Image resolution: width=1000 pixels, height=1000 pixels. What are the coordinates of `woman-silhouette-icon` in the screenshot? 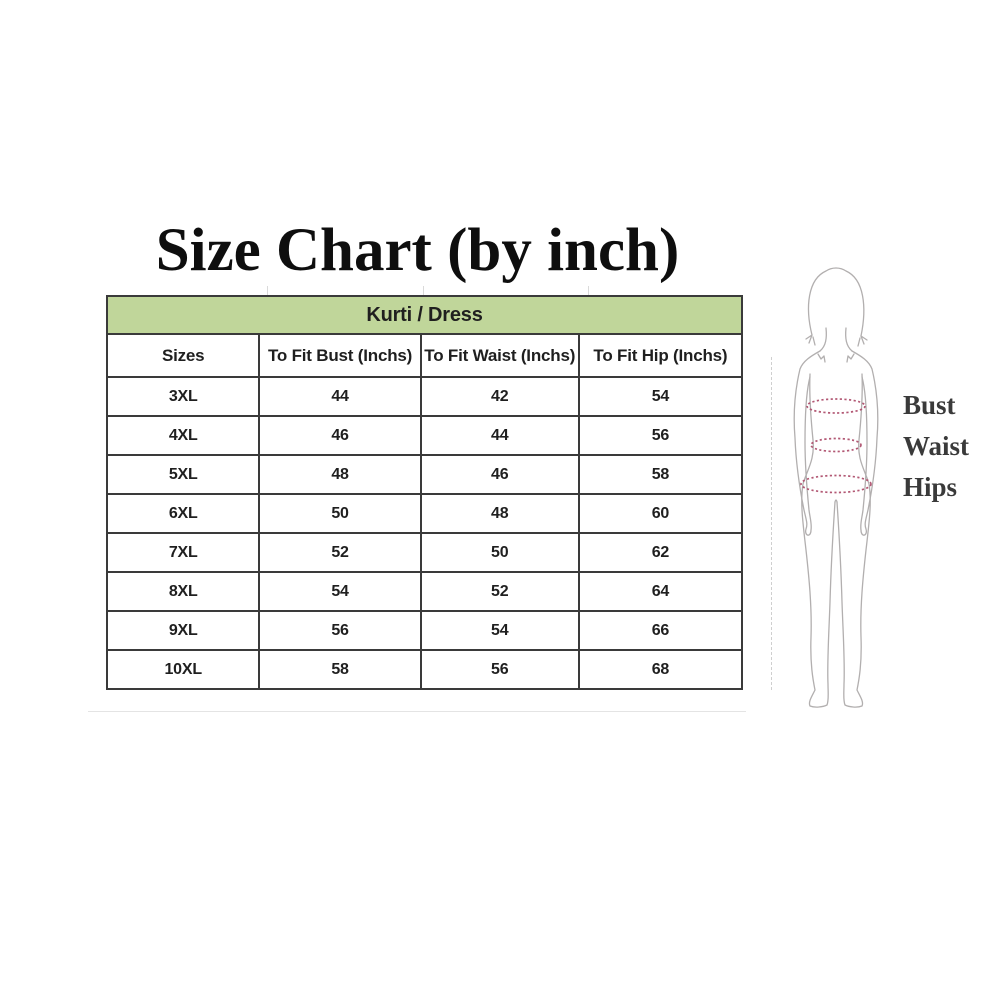 It's located at (836, 487).